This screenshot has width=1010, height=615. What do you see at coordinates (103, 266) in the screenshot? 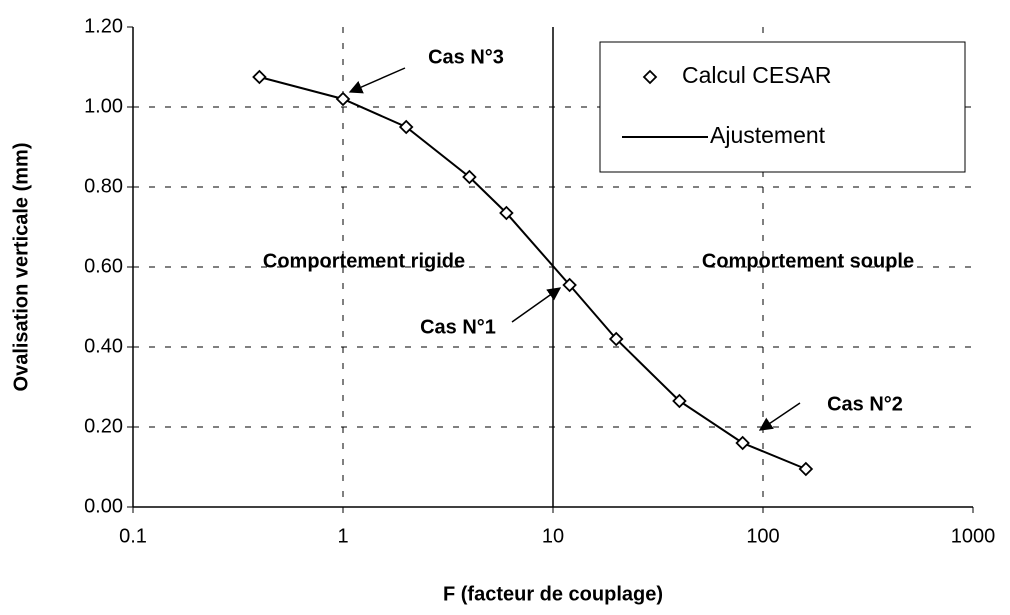
I see `y-tick-label: 0.60` at bounding box center [103, 266].